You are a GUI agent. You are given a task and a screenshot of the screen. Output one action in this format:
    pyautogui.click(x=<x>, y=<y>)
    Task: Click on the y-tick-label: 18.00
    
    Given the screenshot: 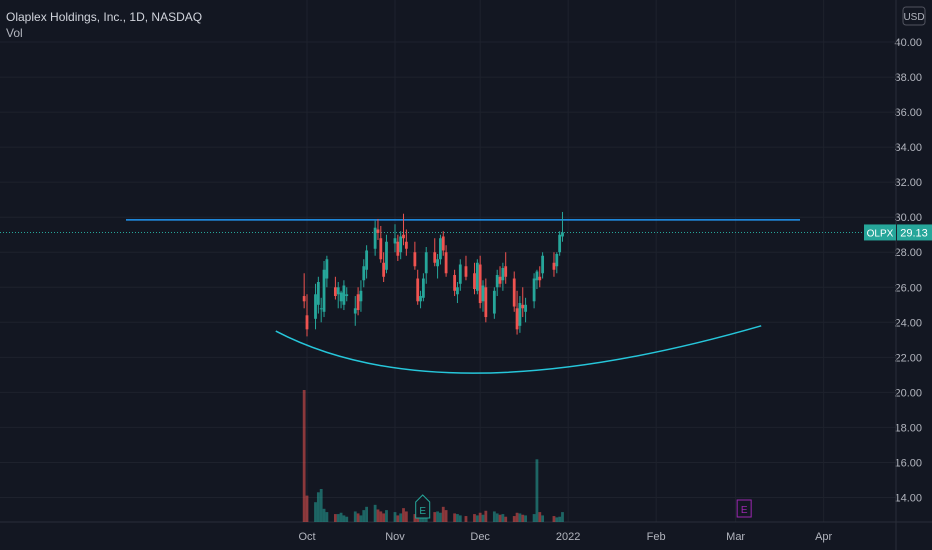 What is the action you would take?
    pyautogui.click(x=908, y=428)
    